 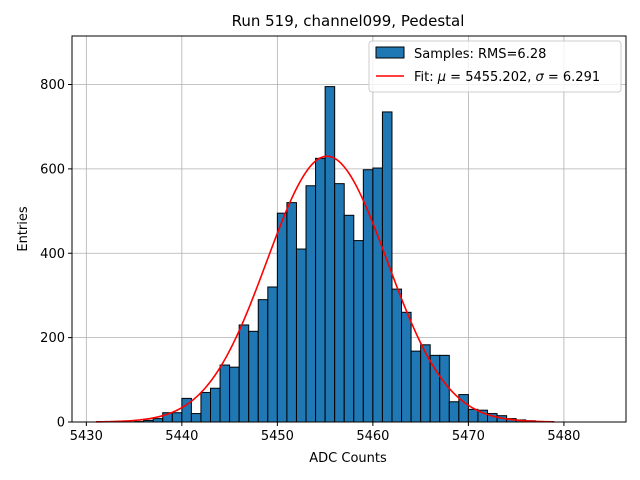 I want to click on y-tick-label: 0, so click(x=61, y=423).